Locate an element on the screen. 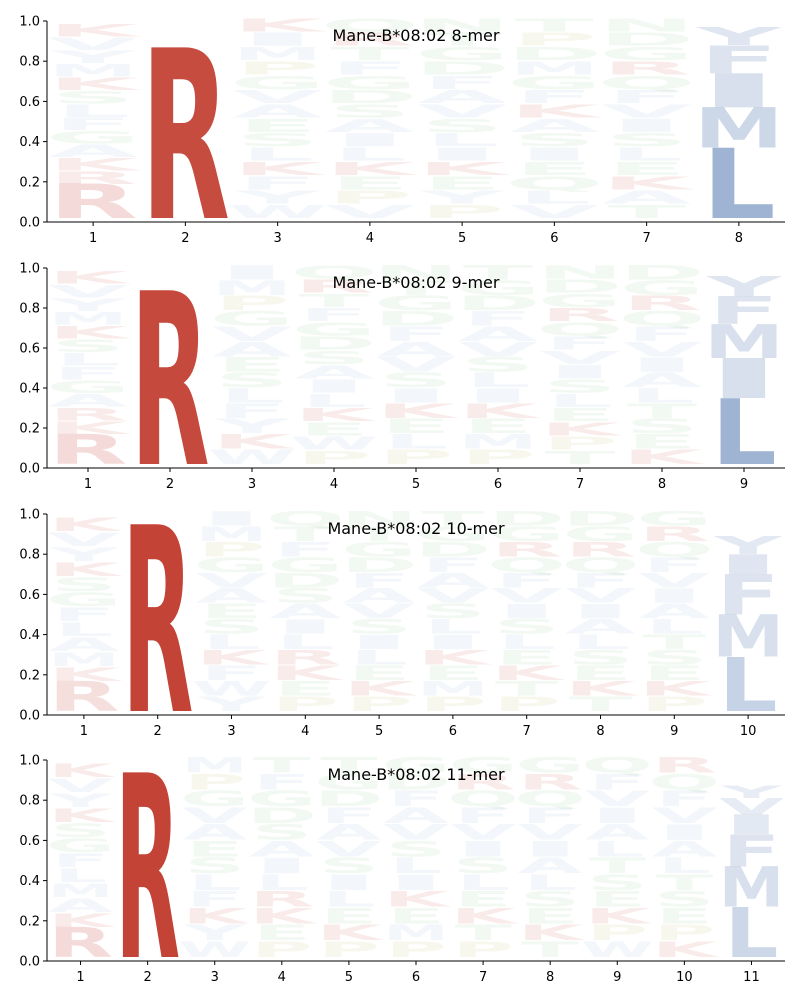  x-tick-label: 1 is located at coordinates (80, 977).